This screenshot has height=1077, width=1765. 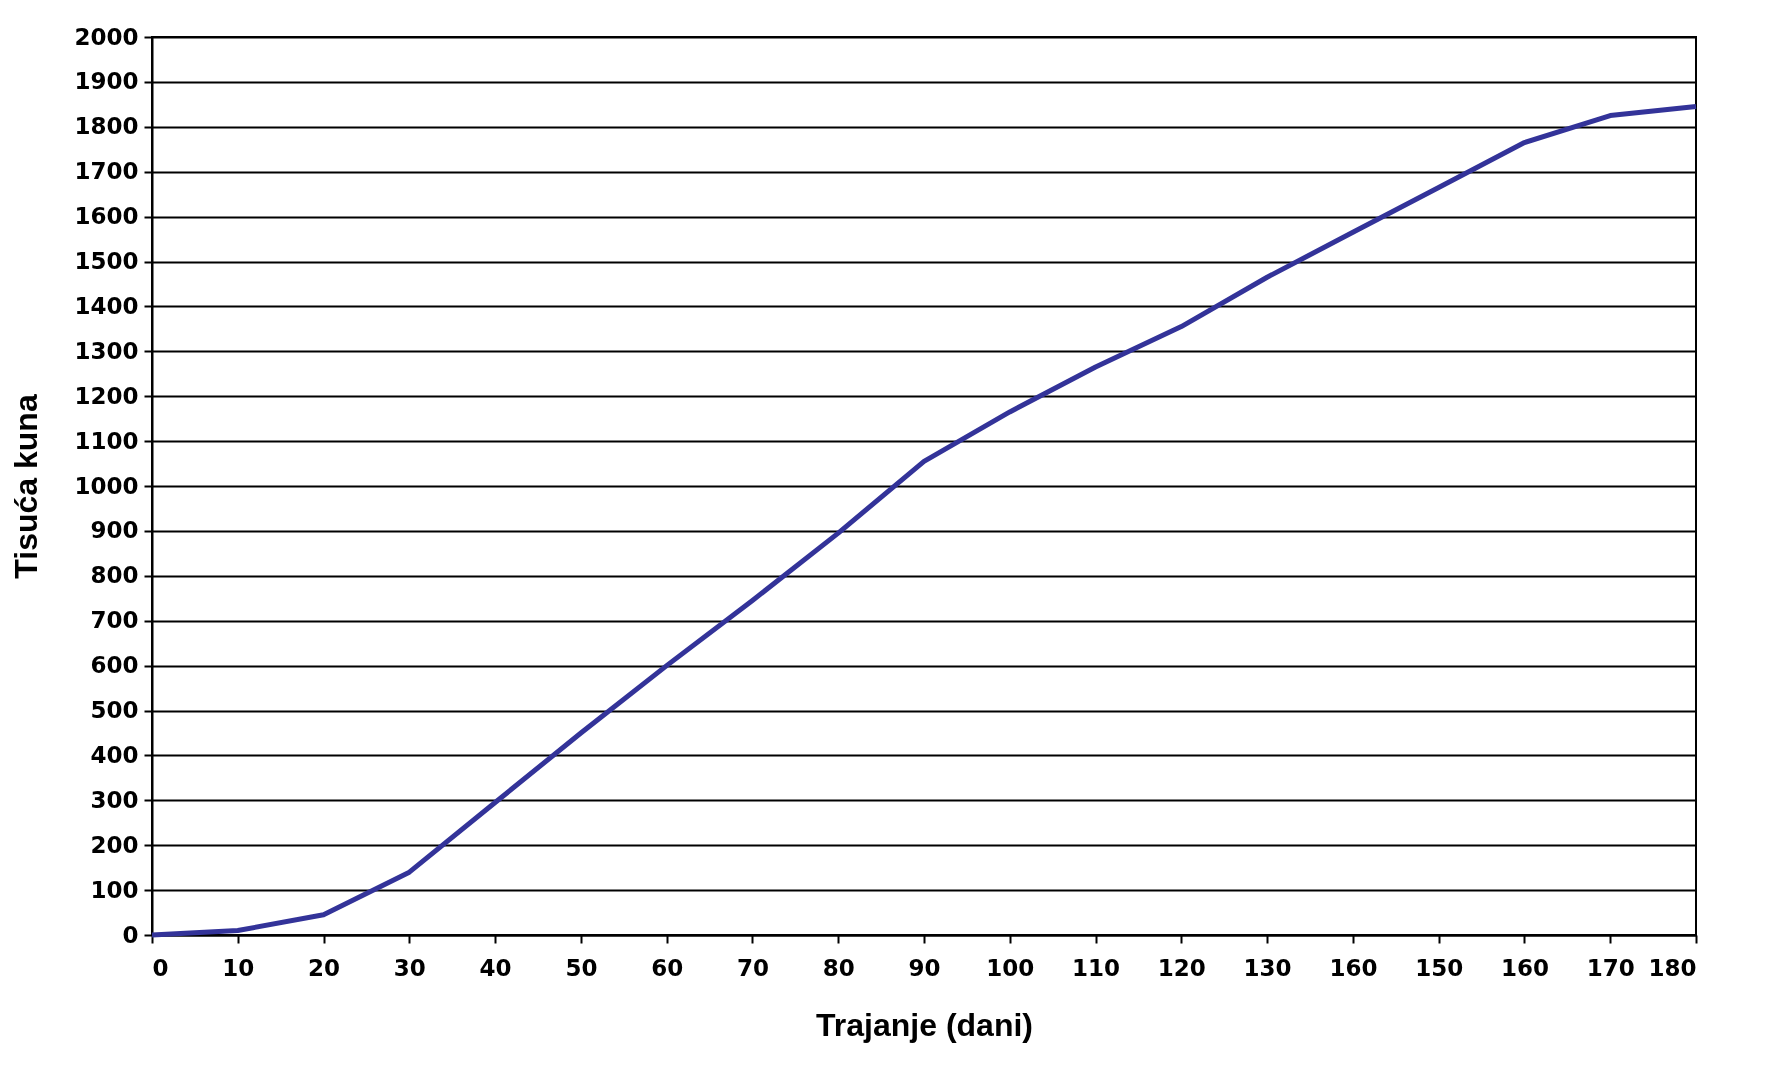 What do you see at coordinates (324, 967) in the screenshot?
I see `x-tick-label: 20` at bounding box center [324, 967].